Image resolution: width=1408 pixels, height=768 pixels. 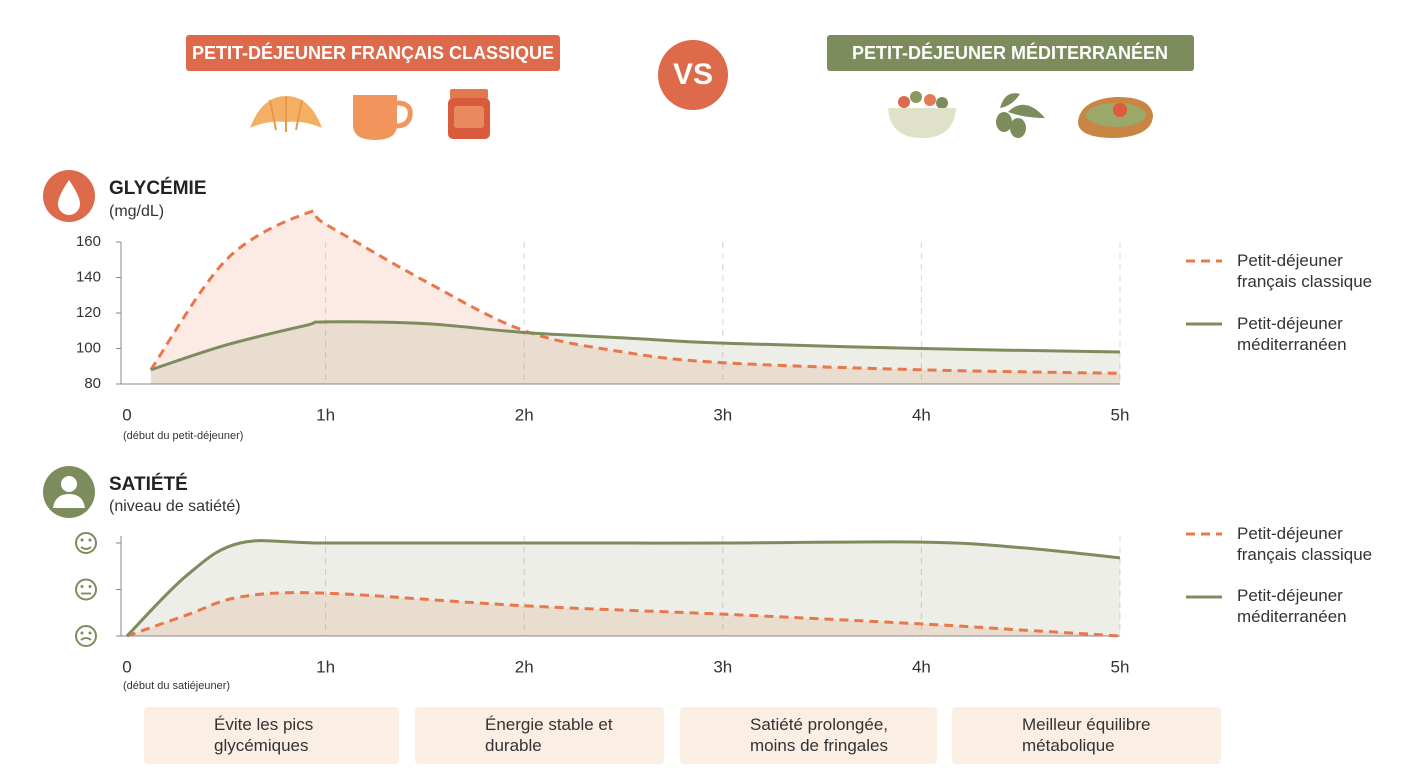 I want to click on cup-icon, so click(x=383, y=117).